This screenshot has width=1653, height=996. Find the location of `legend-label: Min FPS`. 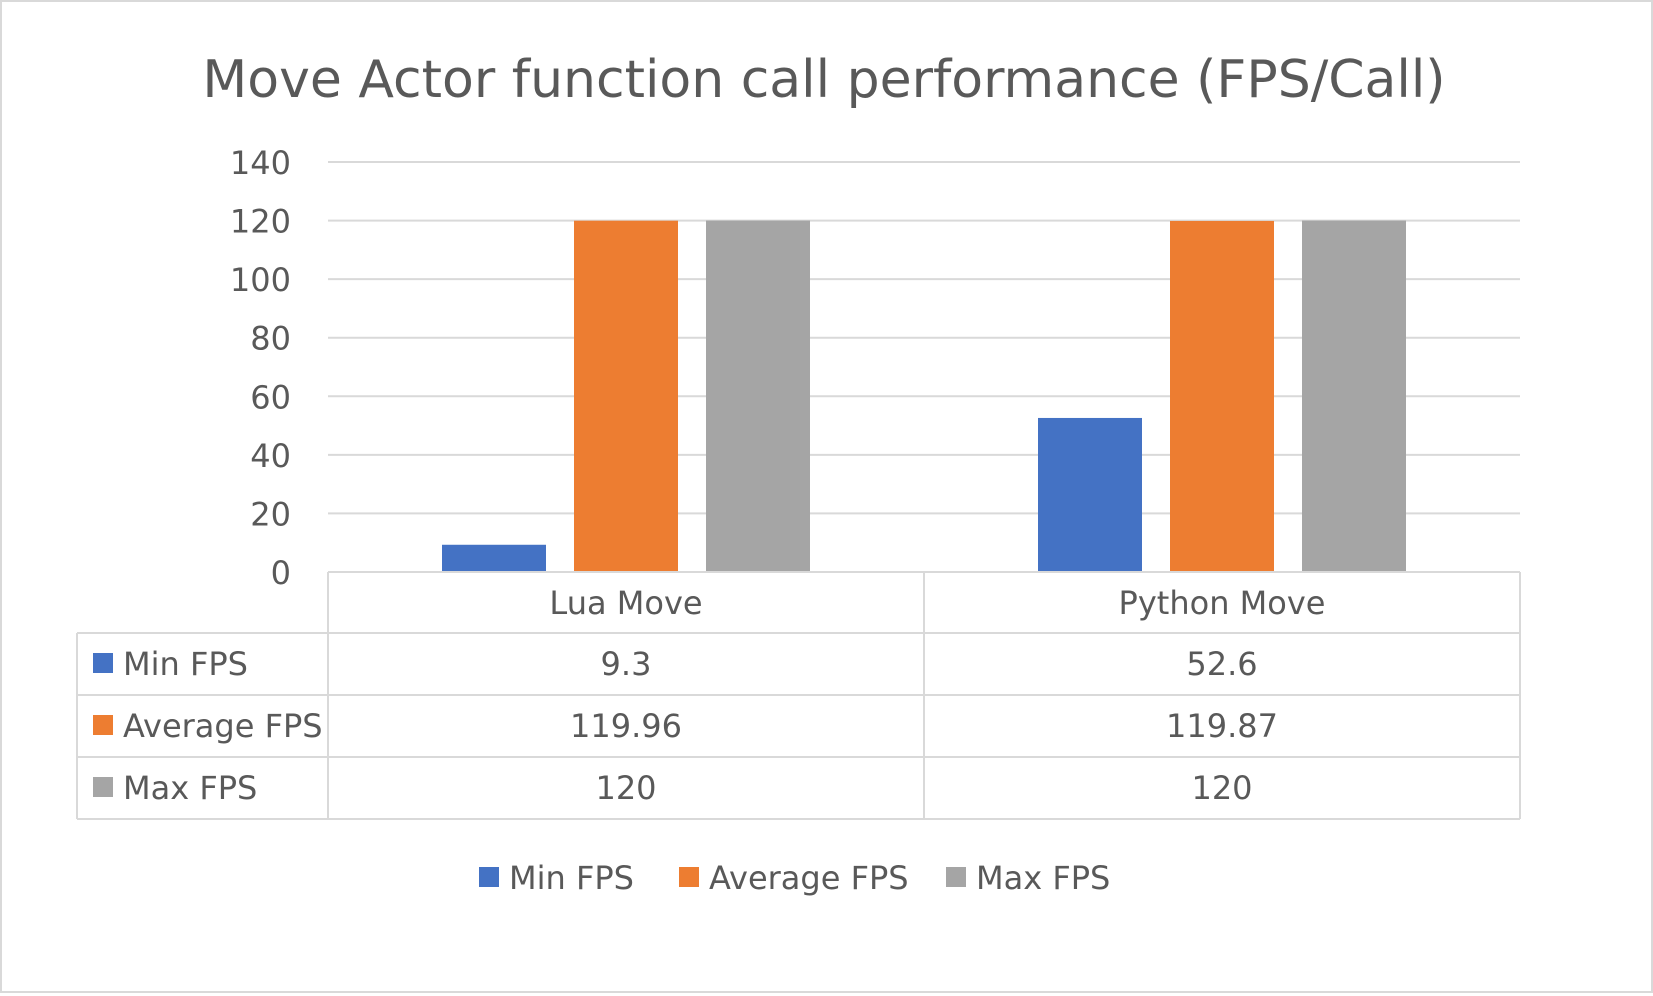

legend-label: Min FPS is located at coordinates (571, 878).